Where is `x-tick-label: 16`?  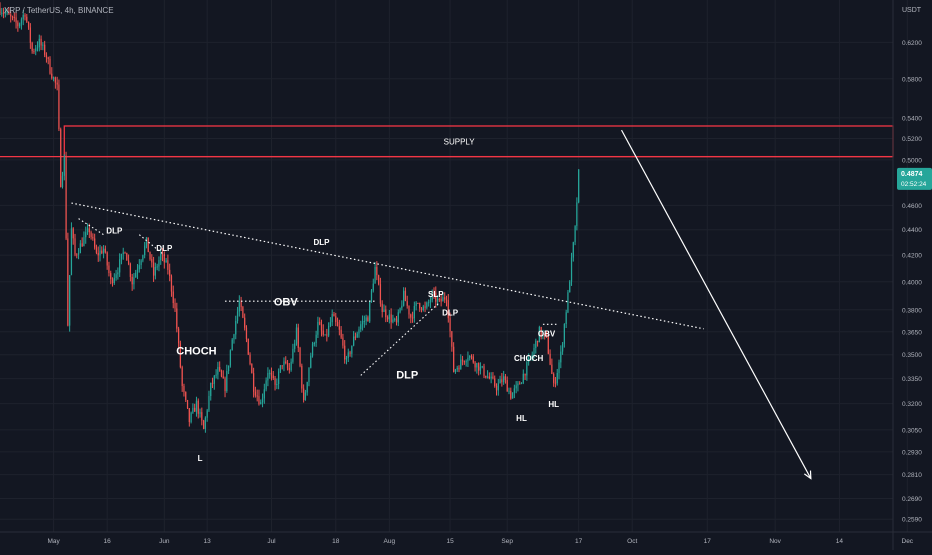 x-tick-label: 16 is located at coordinates (108, 541).